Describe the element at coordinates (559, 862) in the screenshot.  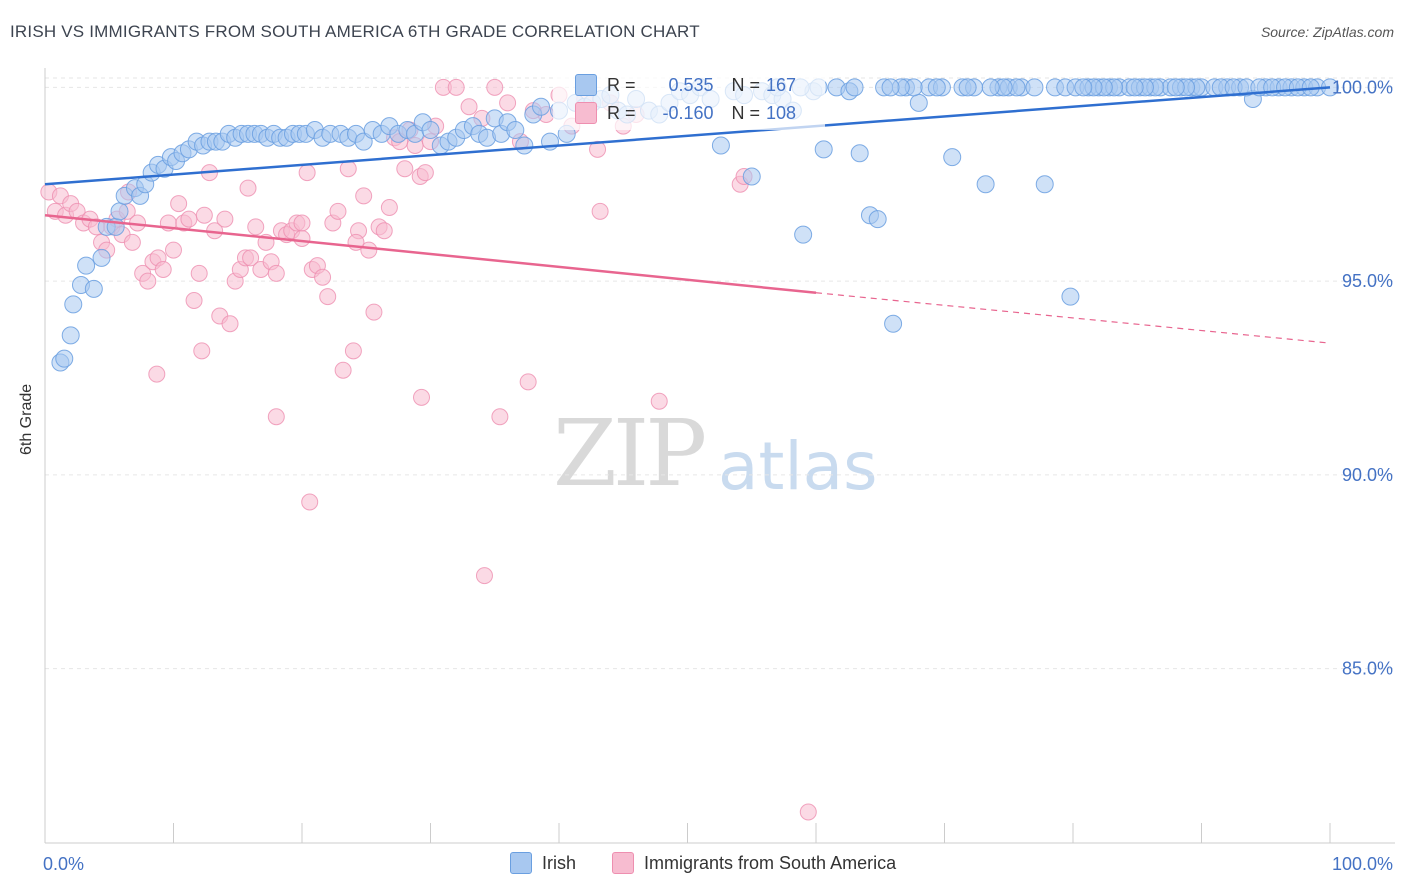
I see `legend-irish-label: Irish` at that location.